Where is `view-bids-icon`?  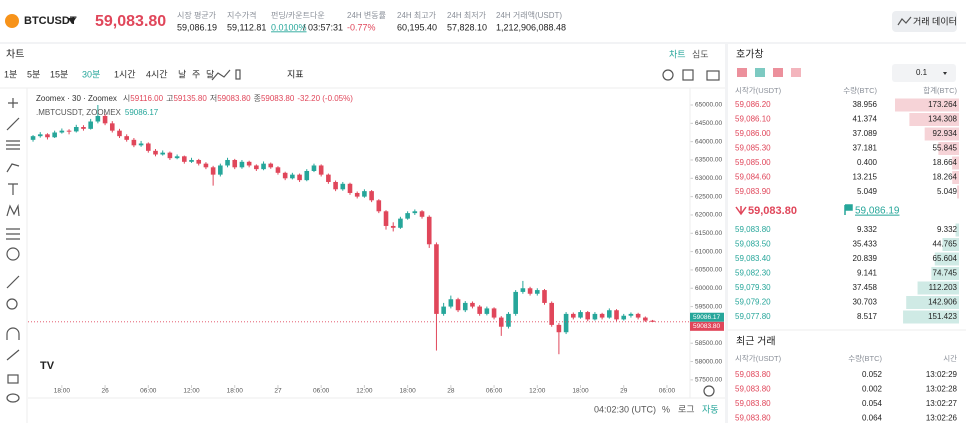
view-bids-icon is located at coordinates (760, 72).